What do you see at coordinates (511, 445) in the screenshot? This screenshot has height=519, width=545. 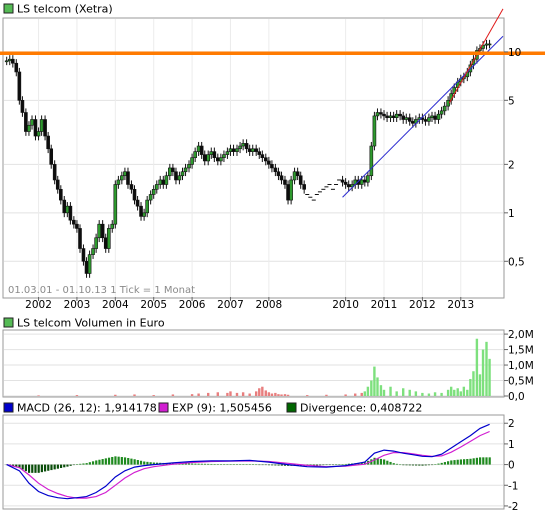 I see `macd-ytick-label: 1` at bounding box center [511, 445].